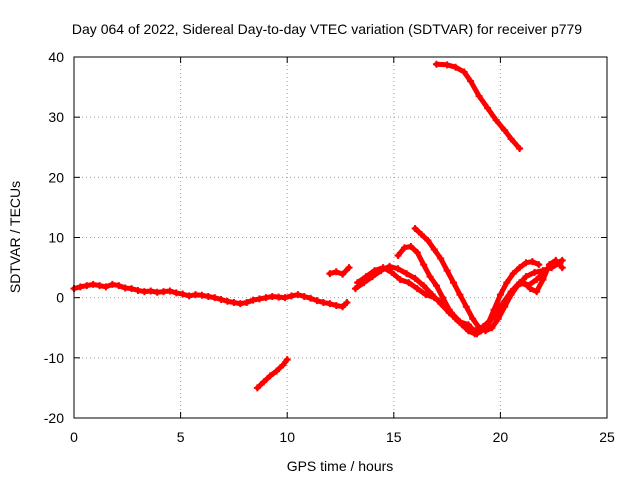  Describe the element at coordinates (54, 358) in the screenshot. I see `y-tick-label: -10` at that location.